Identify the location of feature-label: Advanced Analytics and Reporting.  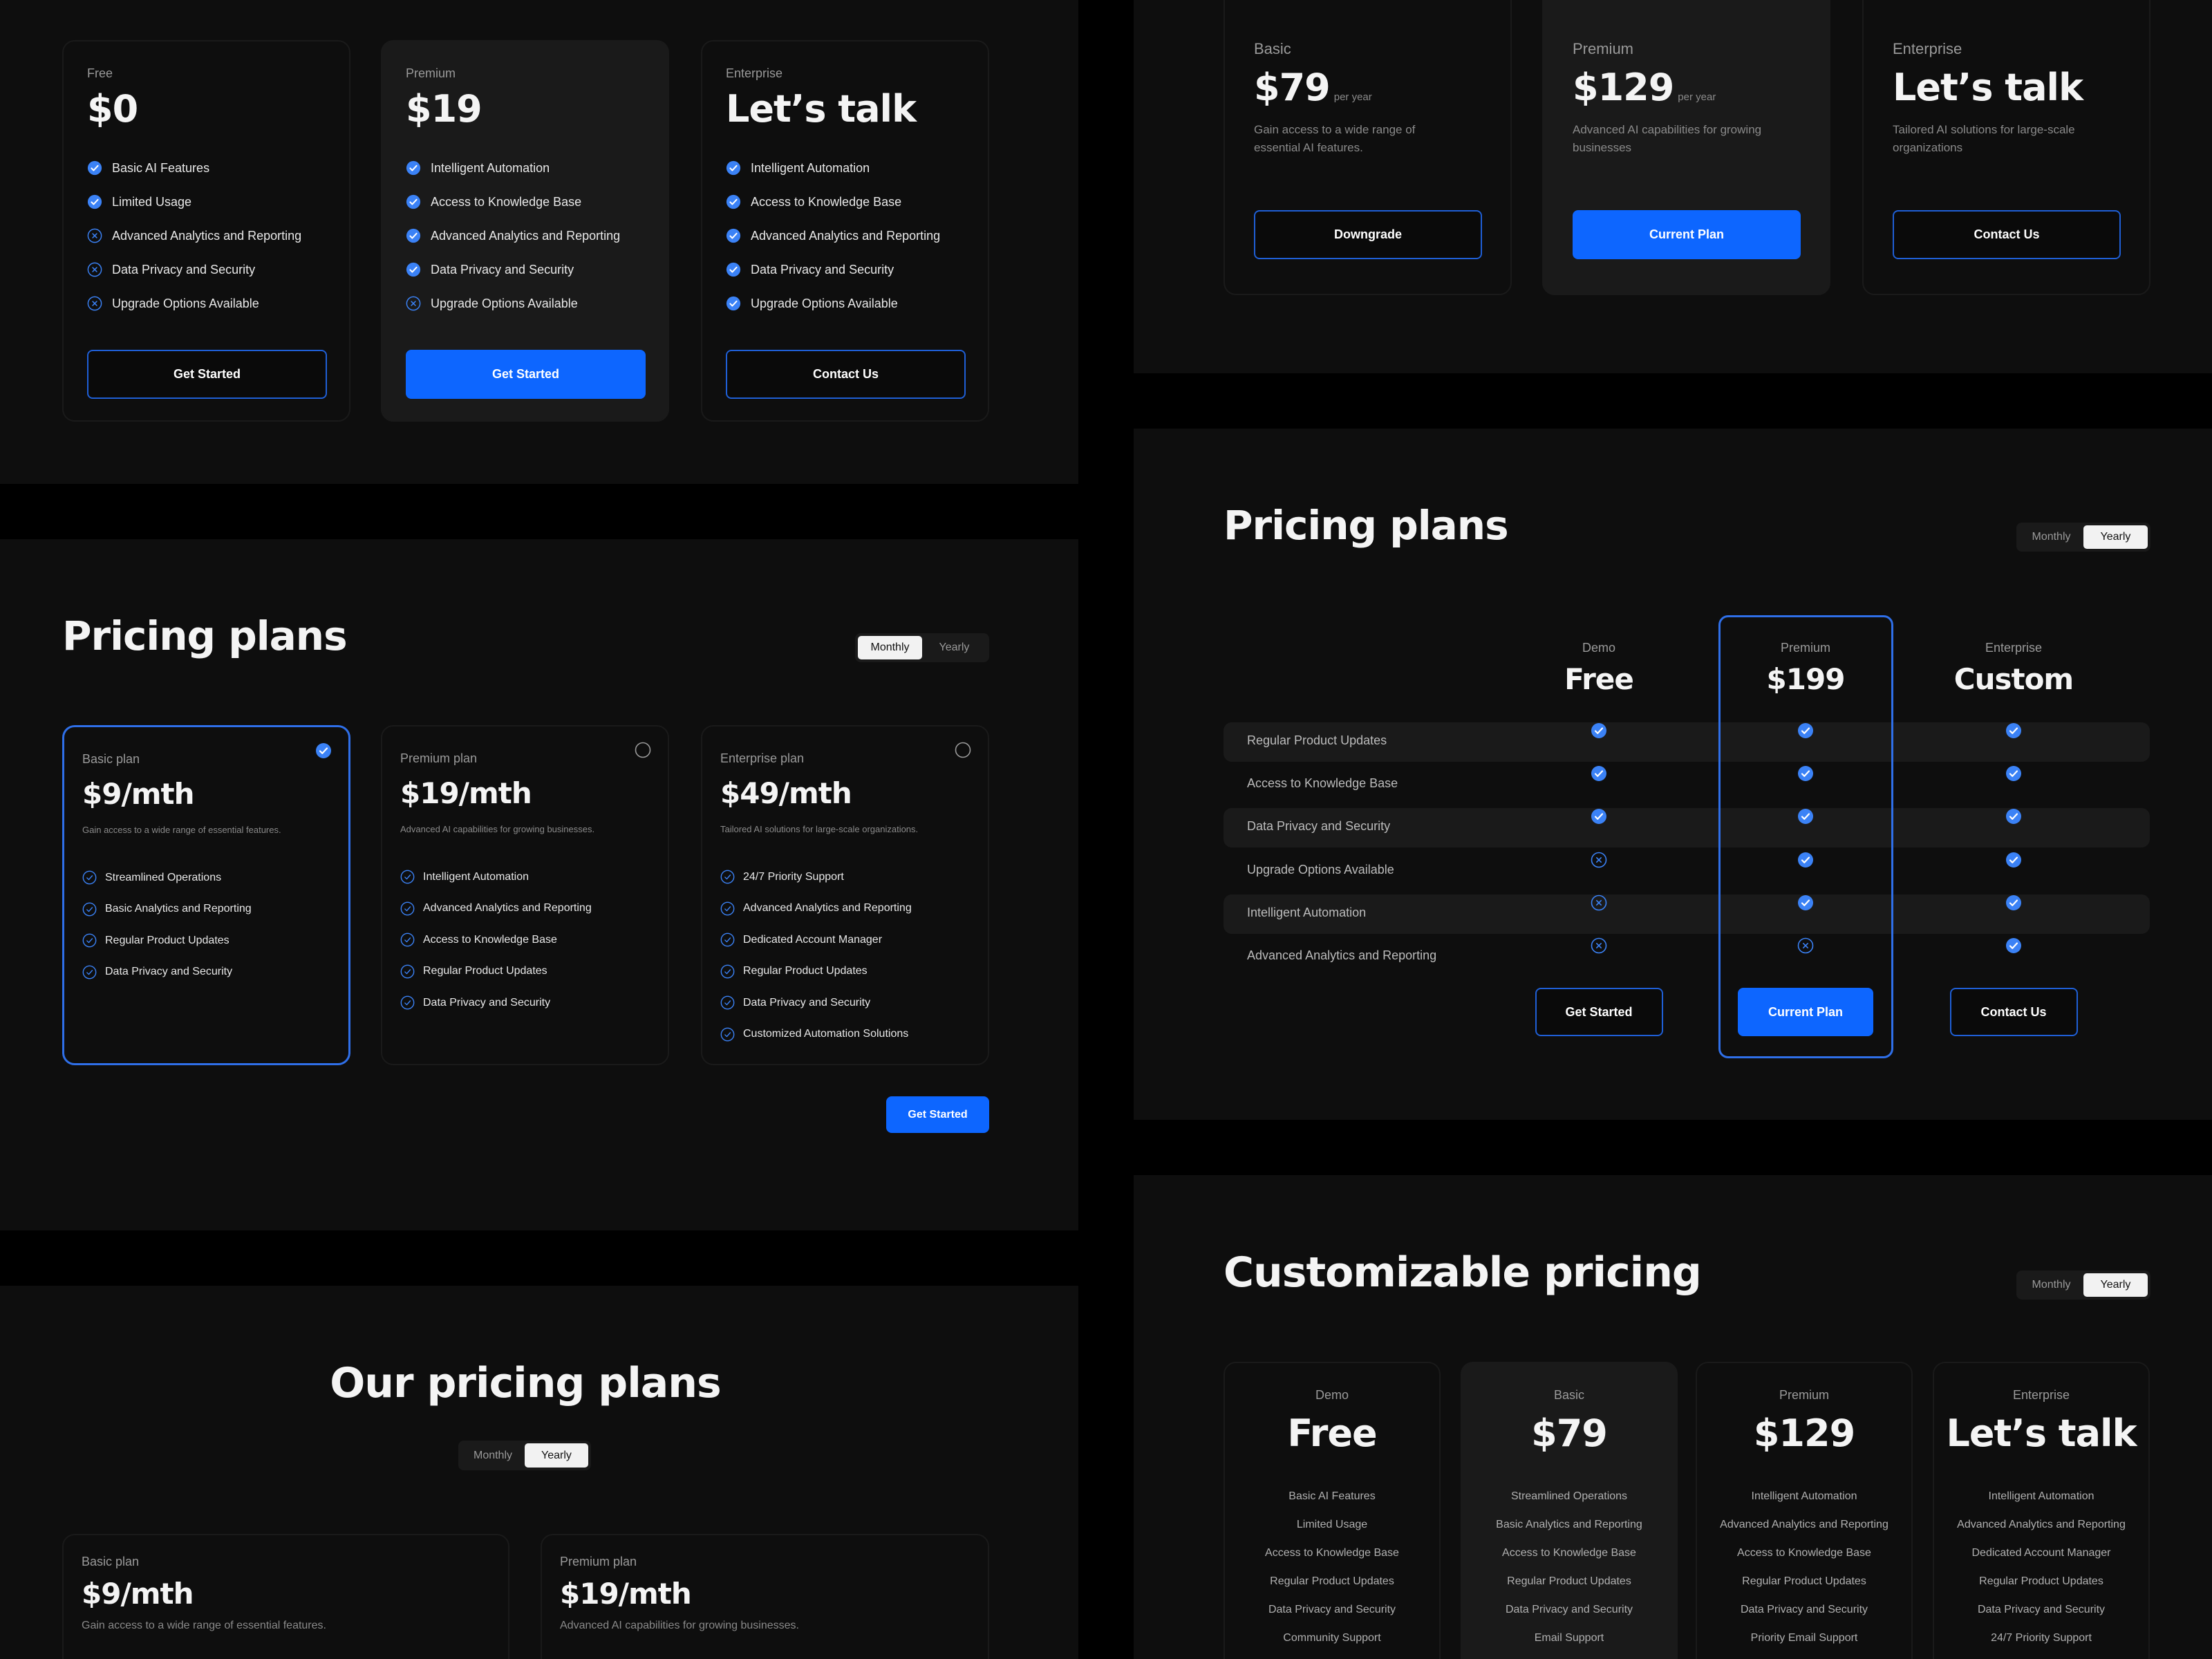
(1342, 955).